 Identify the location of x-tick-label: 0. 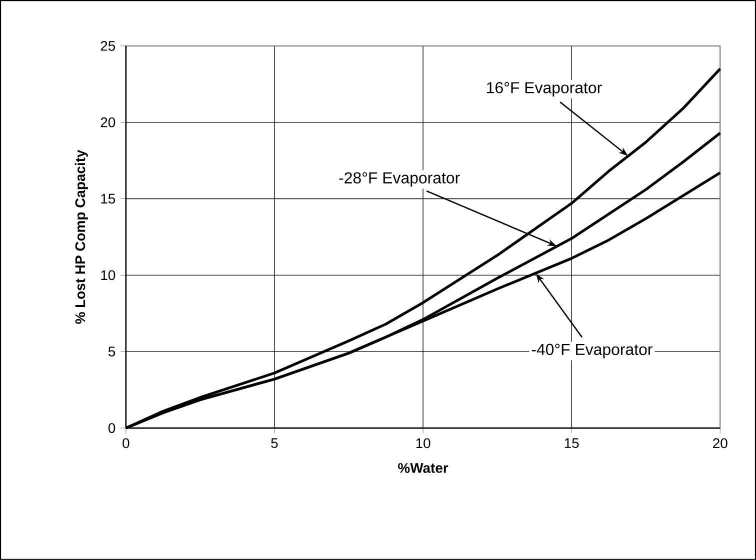
(126, 443).